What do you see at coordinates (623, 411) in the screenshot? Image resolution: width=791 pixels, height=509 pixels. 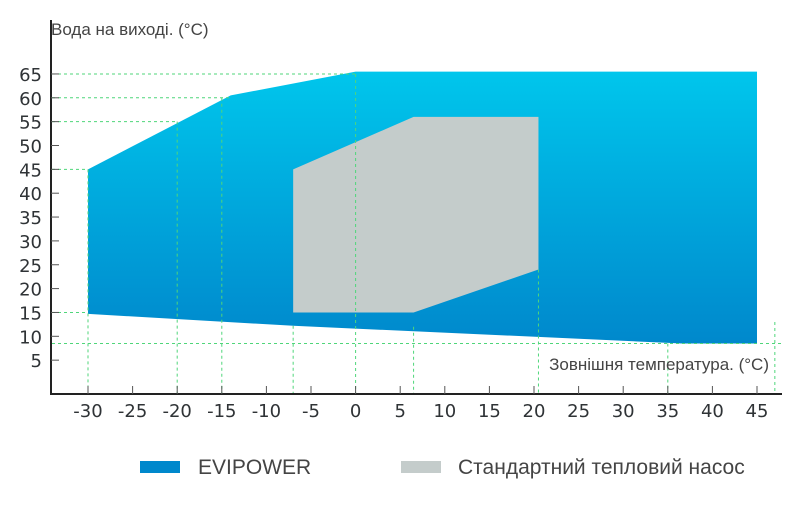 I see `x-tick-label: 30` at bounding box center [623, 411].